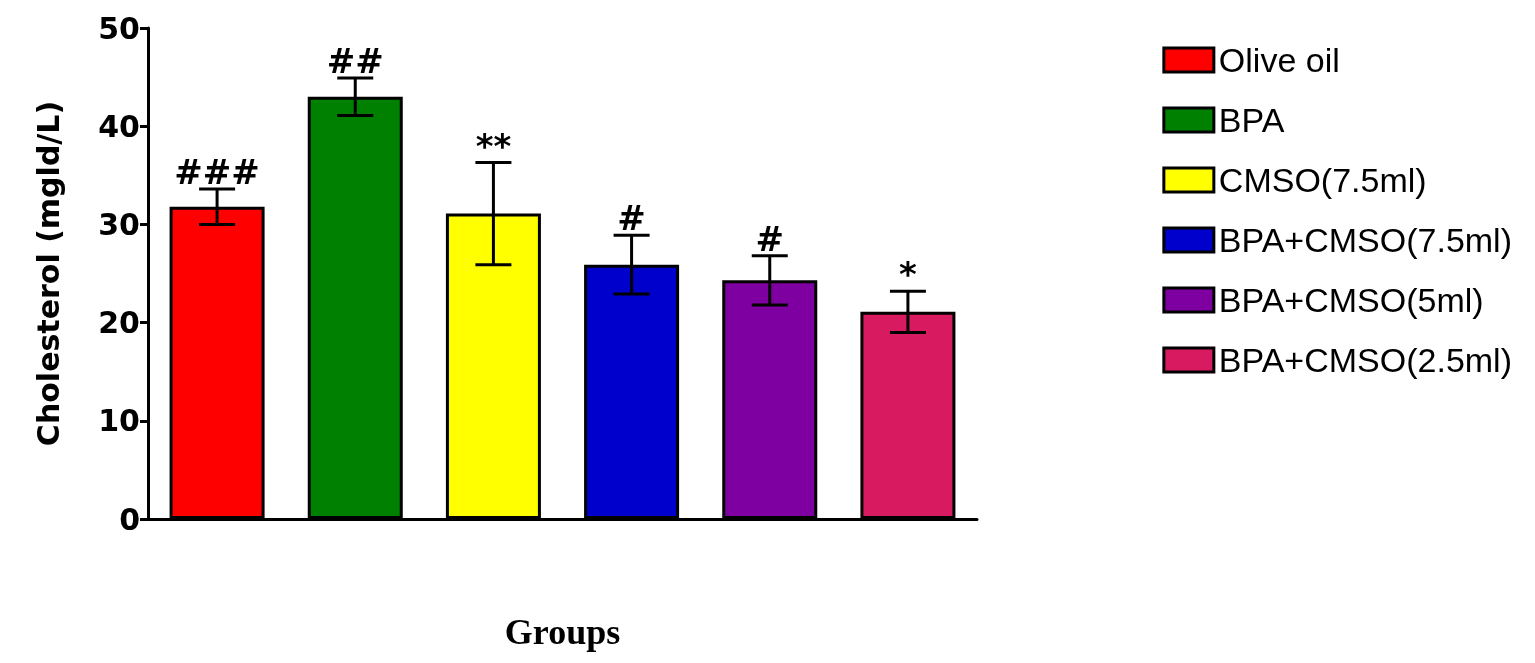 This screenshot has width=1535, height=663. I want to click on y-tick-label: 40, so click(119, 126).